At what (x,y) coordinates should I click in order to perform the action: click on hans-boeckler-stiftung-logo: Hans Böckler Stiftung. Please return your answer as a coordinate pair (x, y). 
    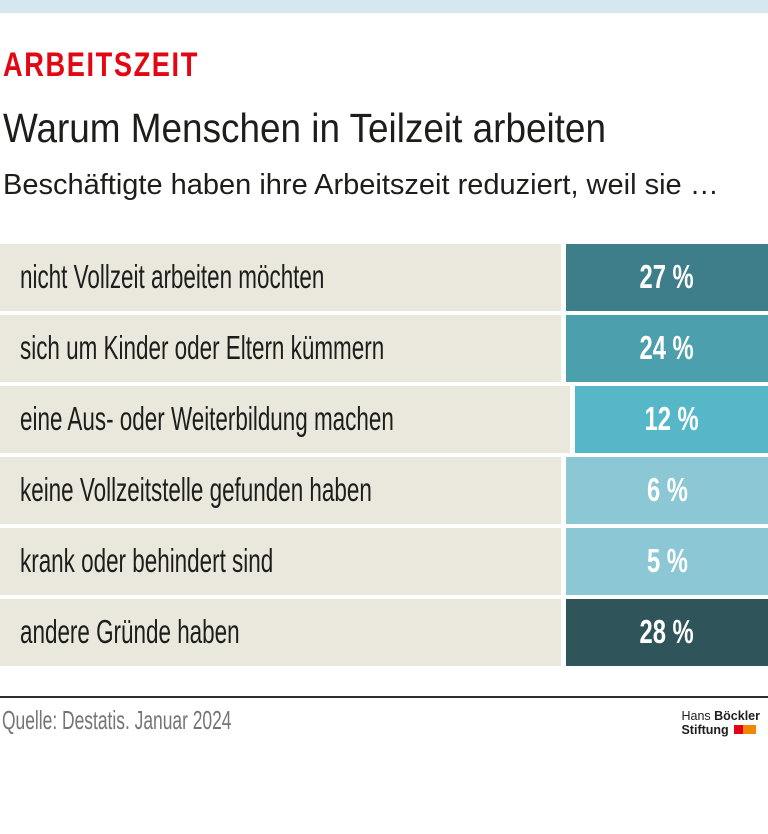
    Looking at the image, I should click on (720, 721).